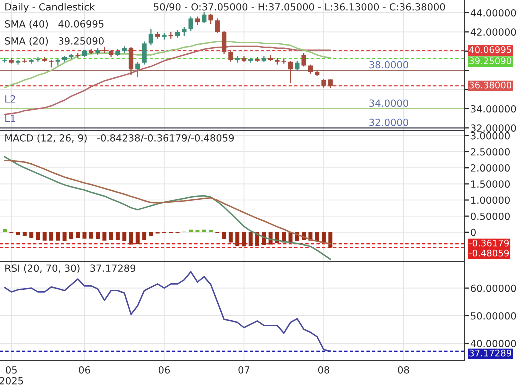  I want to click on annotation: RSI (20, 70, 30) 37.17289, so click(71, 269).